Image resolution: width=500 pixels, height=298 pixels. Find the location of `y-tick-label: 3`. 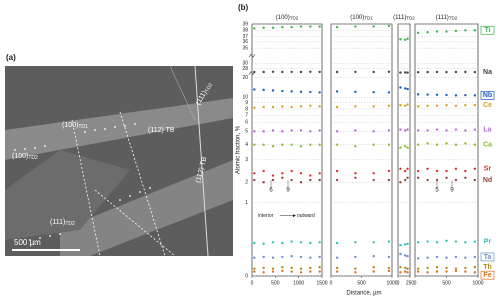

y-tick-label: 3 is located at coordinates (246, 160).